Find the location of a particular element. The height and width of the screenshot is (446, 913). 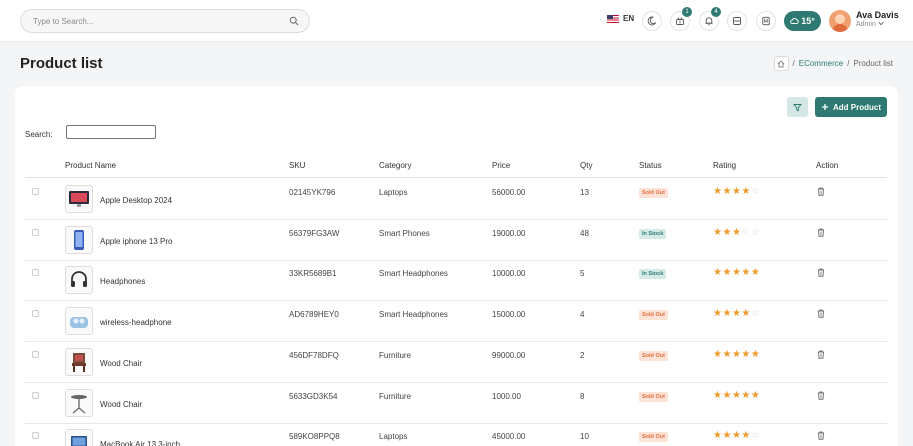

layout-button is located at coordinates (737, 21).